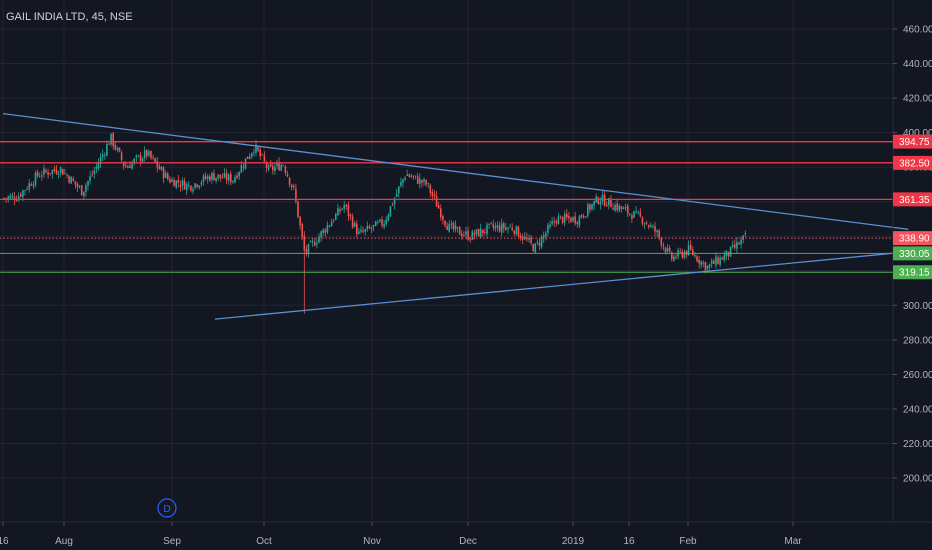 The image size is (932, 550). Describe the element at coordinates (917, 306) in the screenshot. I see `y-tick-label: 300.00` at that location.